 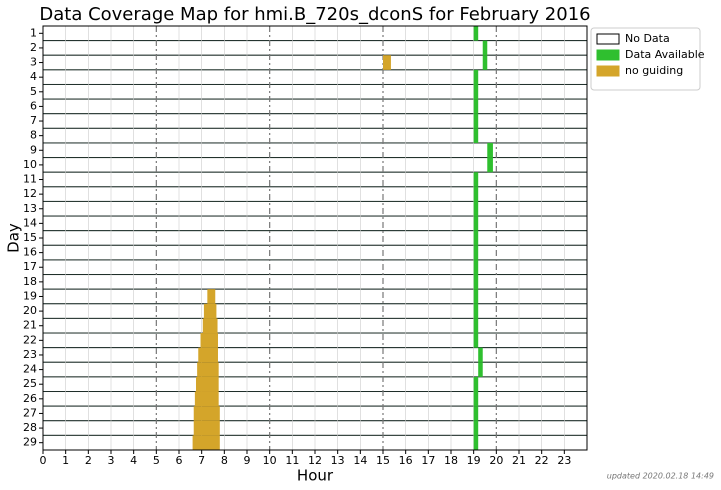 What do you see at coordinates (156, 460) in the screenshot?
I see `x-tick-label: 5` at bounding box center [156, 460].